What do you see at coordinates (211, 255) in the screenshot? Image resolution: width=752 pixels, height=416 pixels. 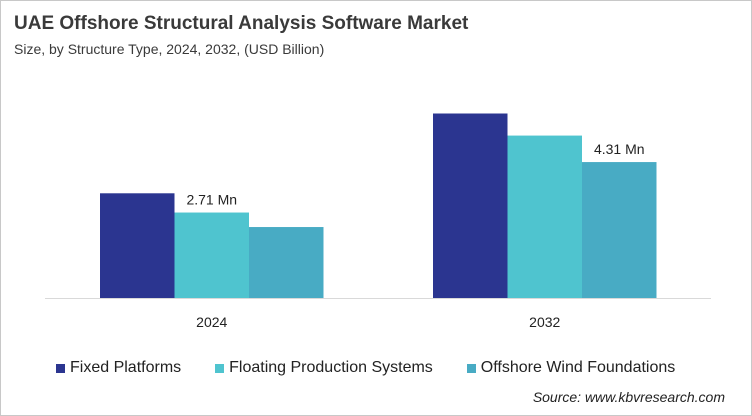 I see `bar-floating-production-systems-2024` at bounding box center [211, 255].